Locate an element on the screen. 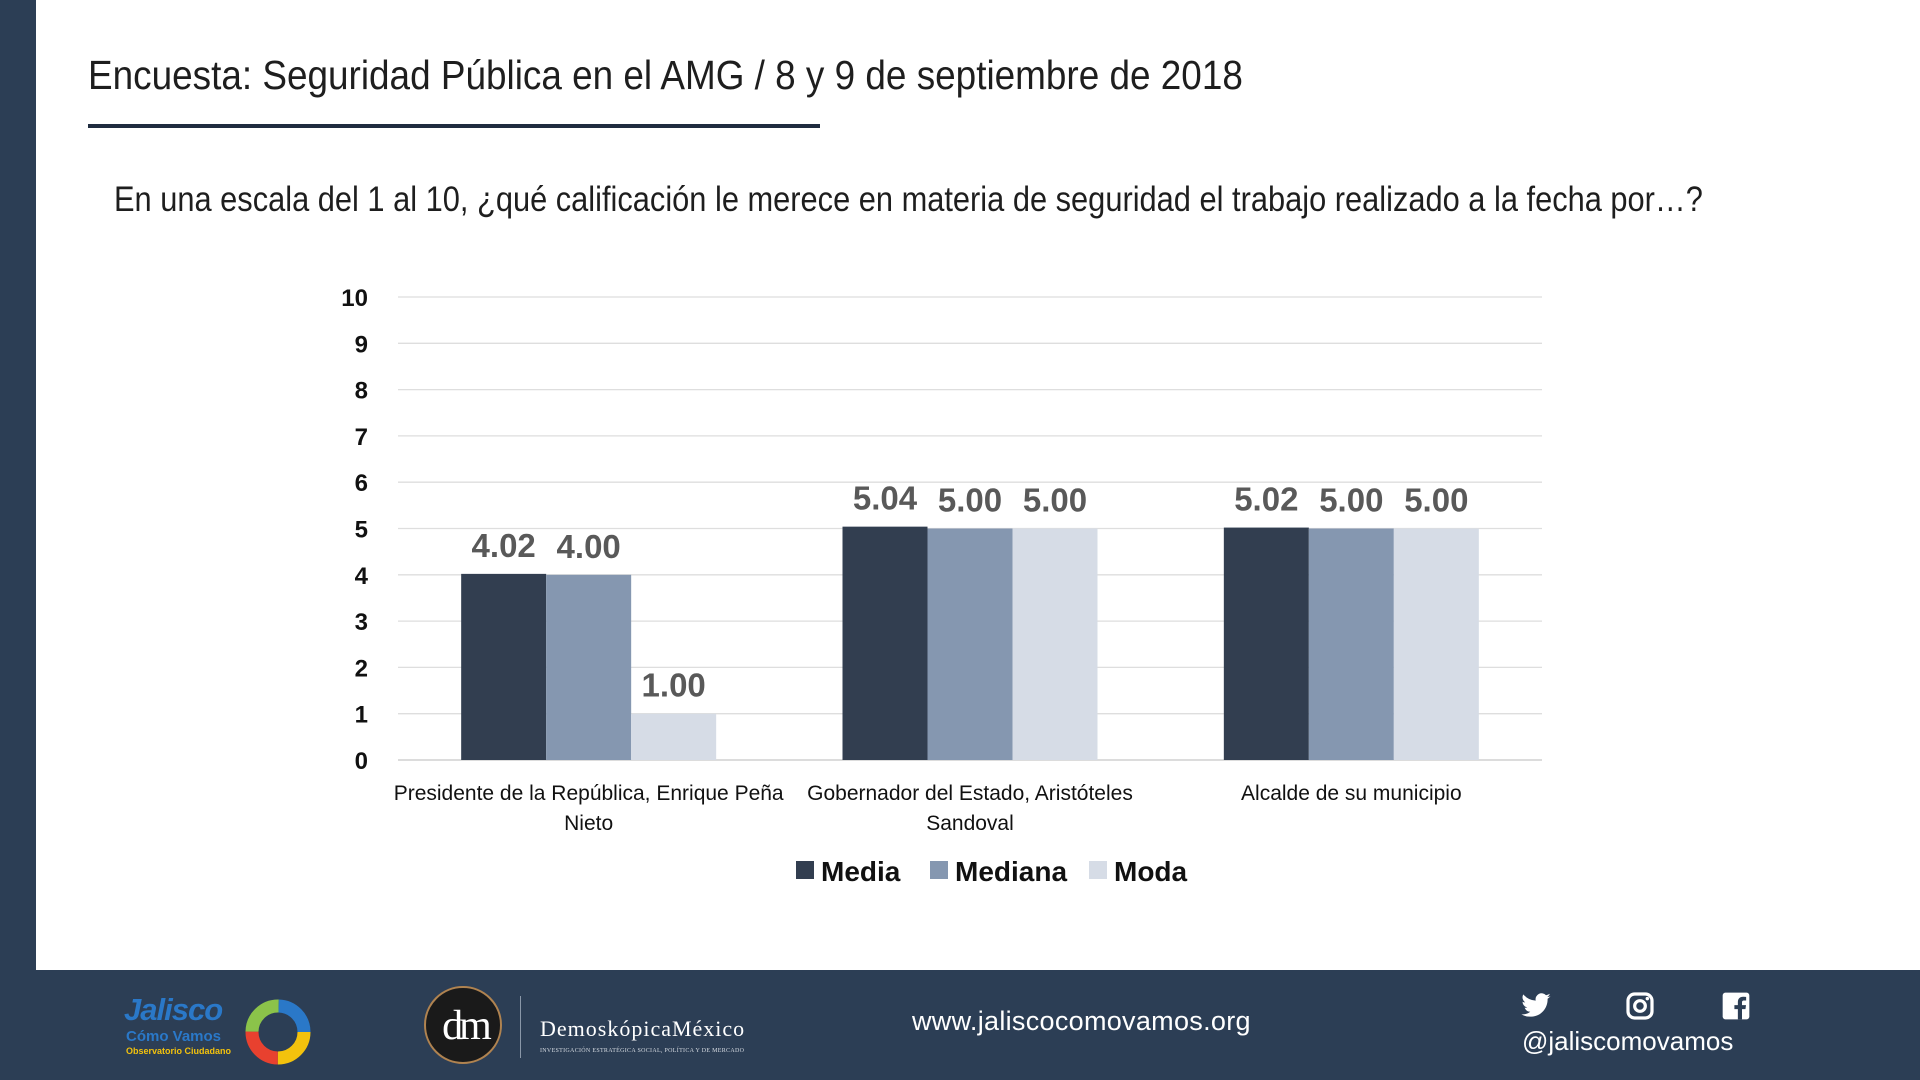 The width and height of the screenshot is (1920, 1080). legend-swatch-media is located at coordinates (805, 870).